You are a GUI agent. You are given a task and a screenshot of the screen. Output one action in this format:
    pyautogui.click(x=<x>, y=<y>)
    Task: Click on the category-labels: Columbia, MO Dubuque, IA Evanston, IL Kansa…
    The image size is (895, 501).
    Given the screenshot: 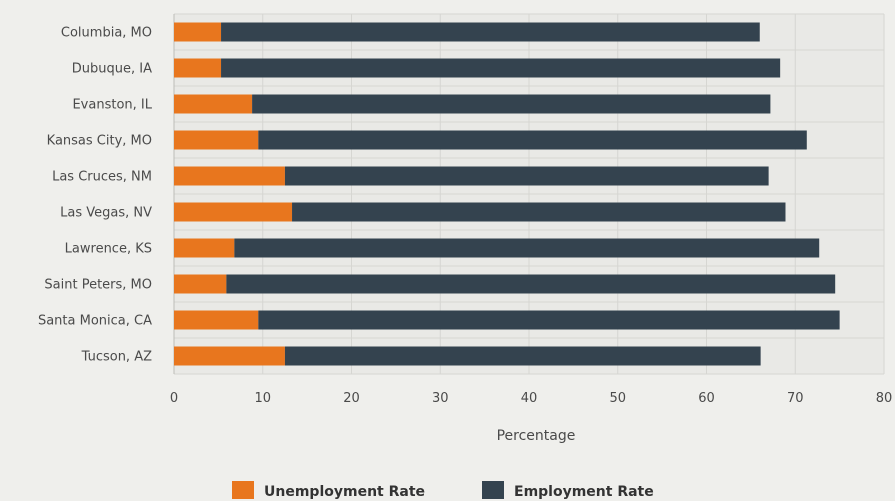 What is the action you would take?
    pyautogui.click(x=95, y=195)
    